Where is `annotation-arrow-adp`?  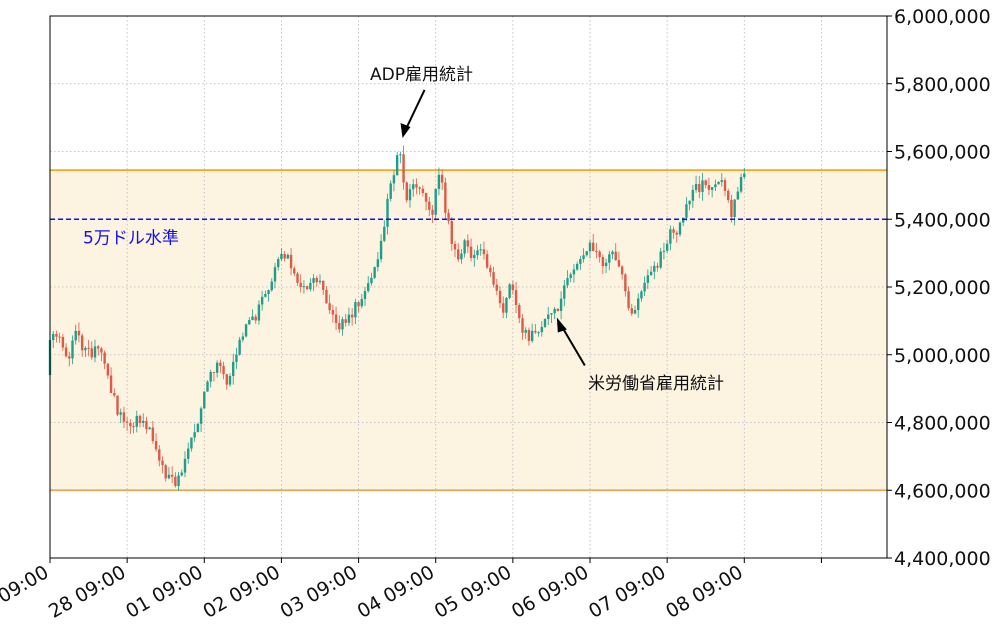
annotation-arrow-adp is located at coordinates (415, 110).